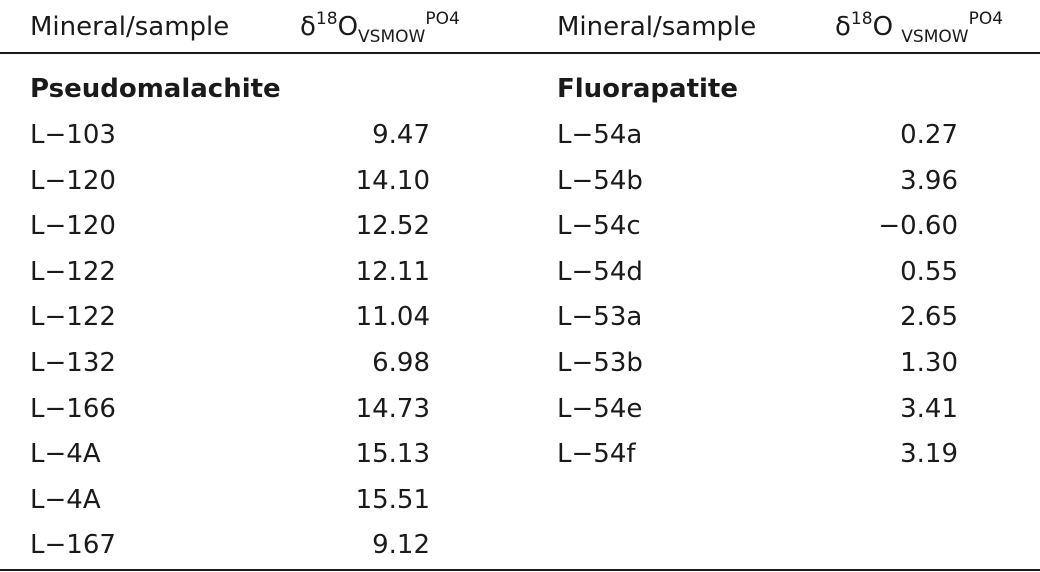 Image resolution: width=1040 pixels, height=572 pixels. Describe the element at coordinates (392, 181) in the screenshot. I see `delta-value: 14.10` at that location.